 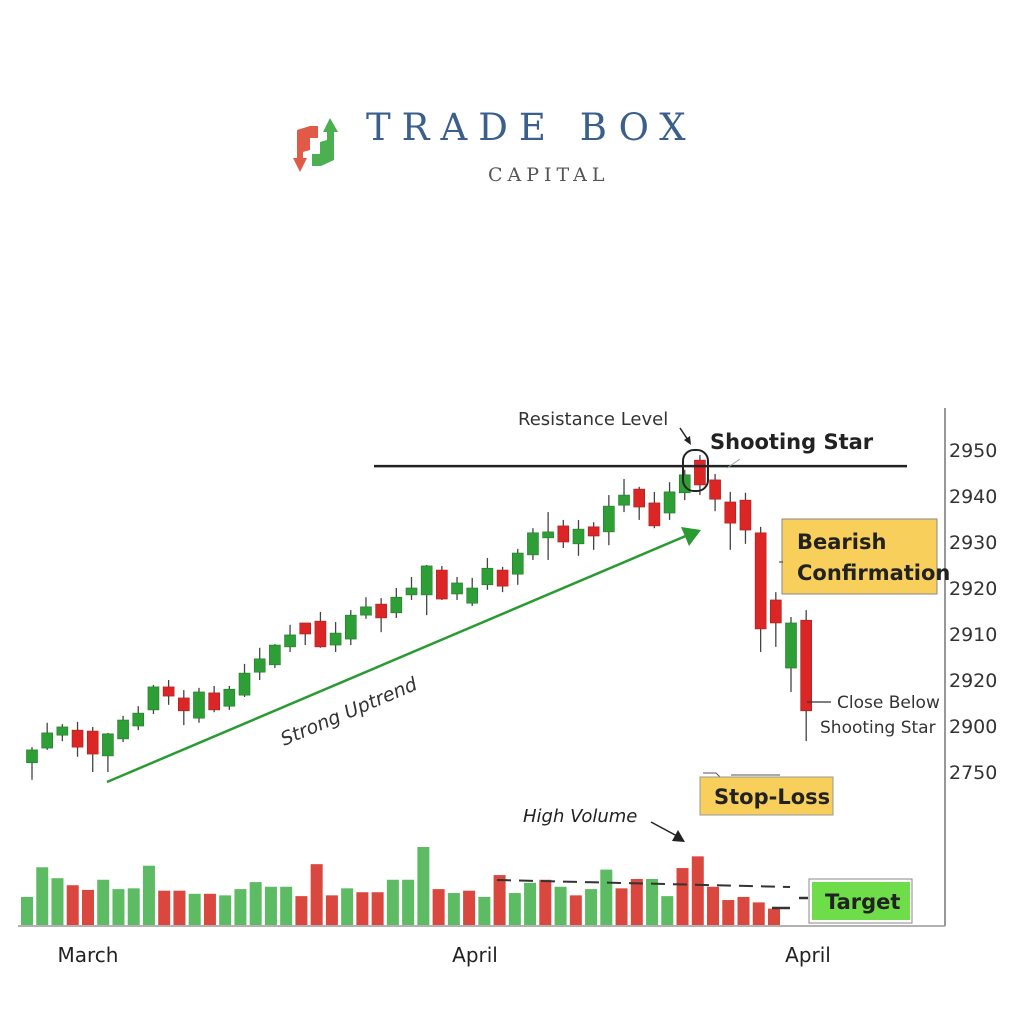 What do you see at coordinates (549, 175) in the screenshot?
I see `brand-subtitle: CAPITAL` at bounding box center [549, 175].